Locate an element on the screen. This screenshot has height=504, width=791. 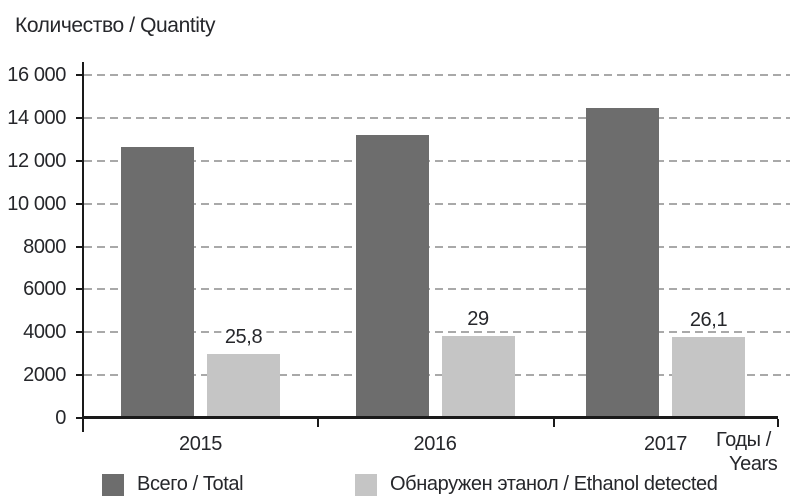
y-tick-label: 8000 is located at coordinates (44, 246).